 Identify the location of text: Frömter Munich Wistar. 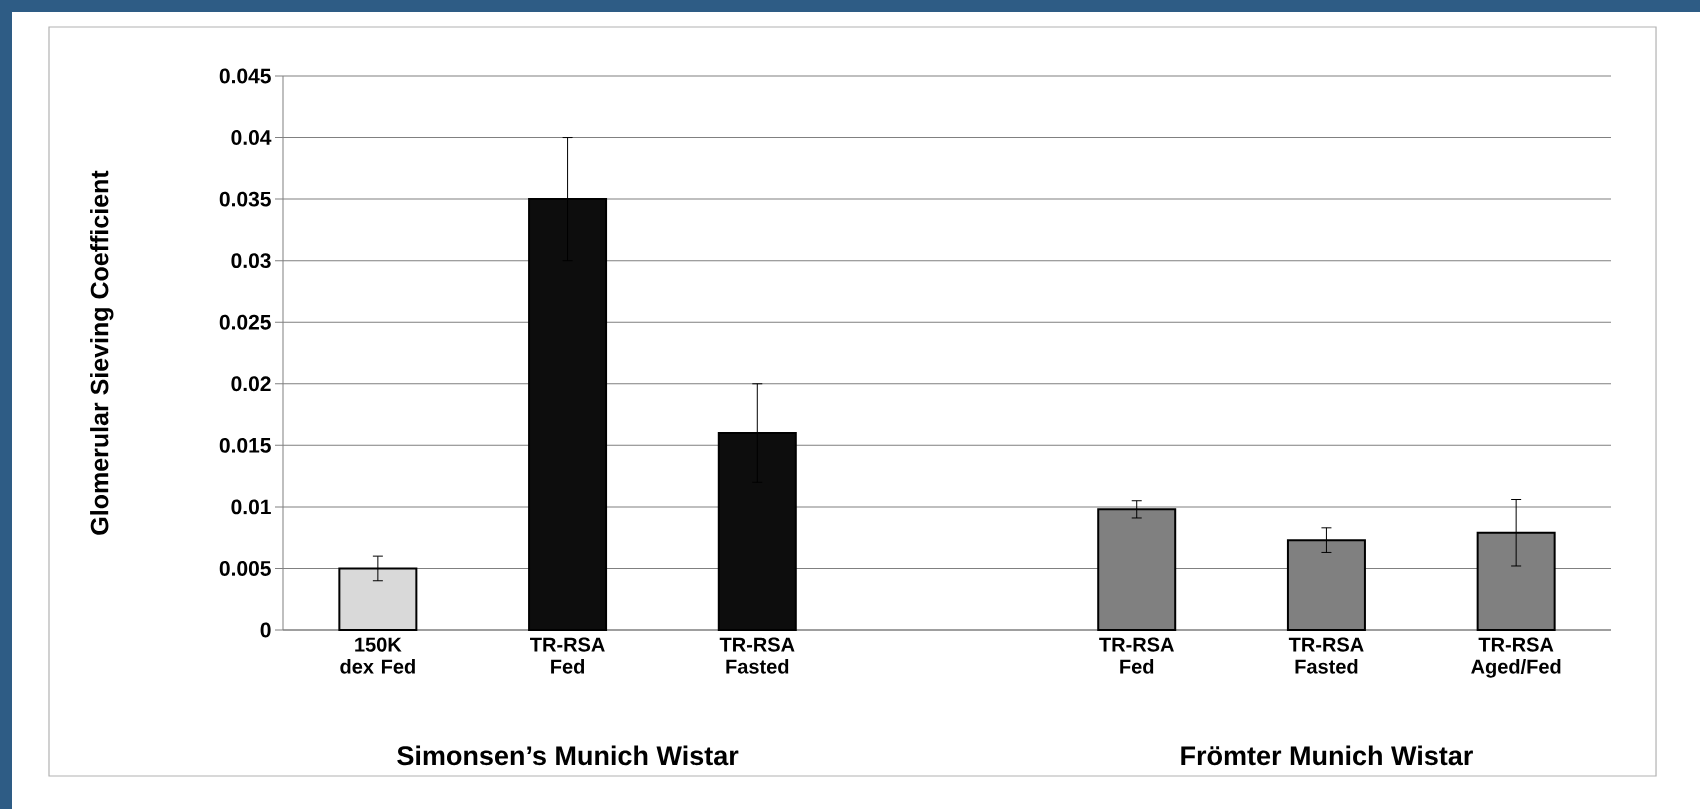
(1327, 755).